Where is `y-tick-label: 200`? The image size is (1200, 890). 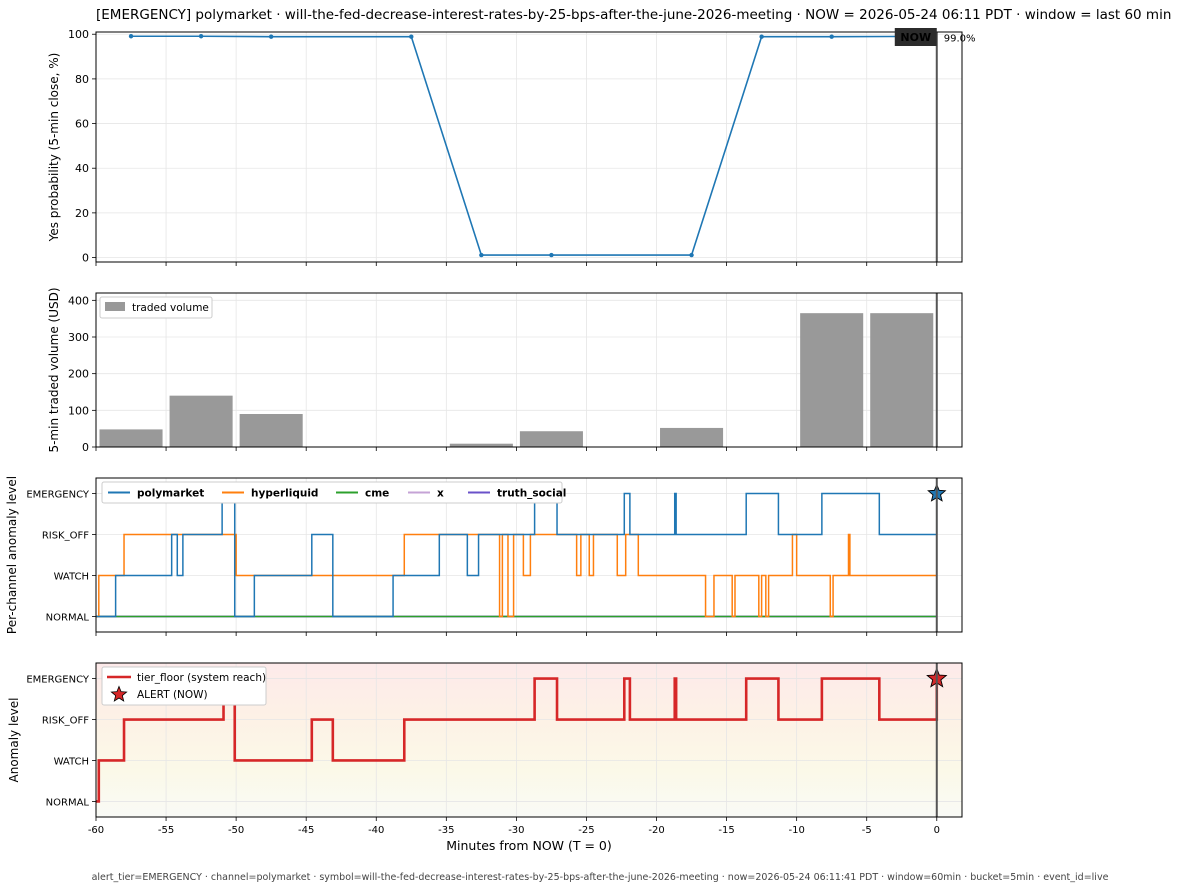
y-tick-label: 200 is located at coordinates (78, 374).